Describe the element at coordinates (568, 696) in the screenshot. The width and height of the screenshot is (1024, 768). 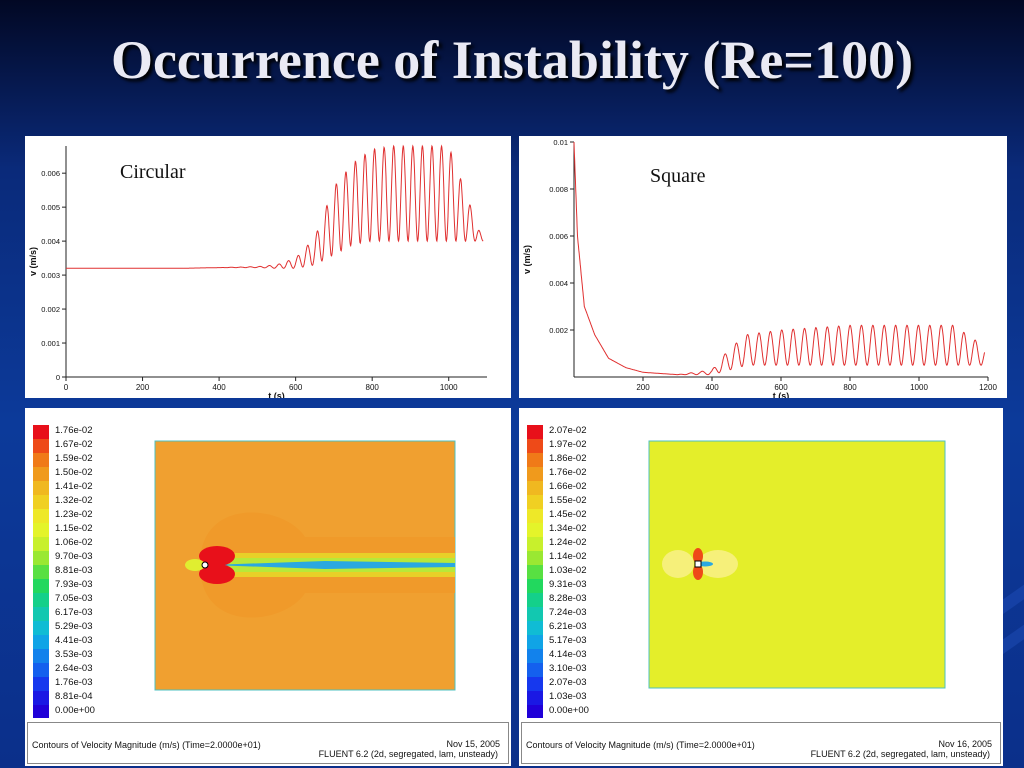
I see `legend-label: 1.03e-03` at that location.